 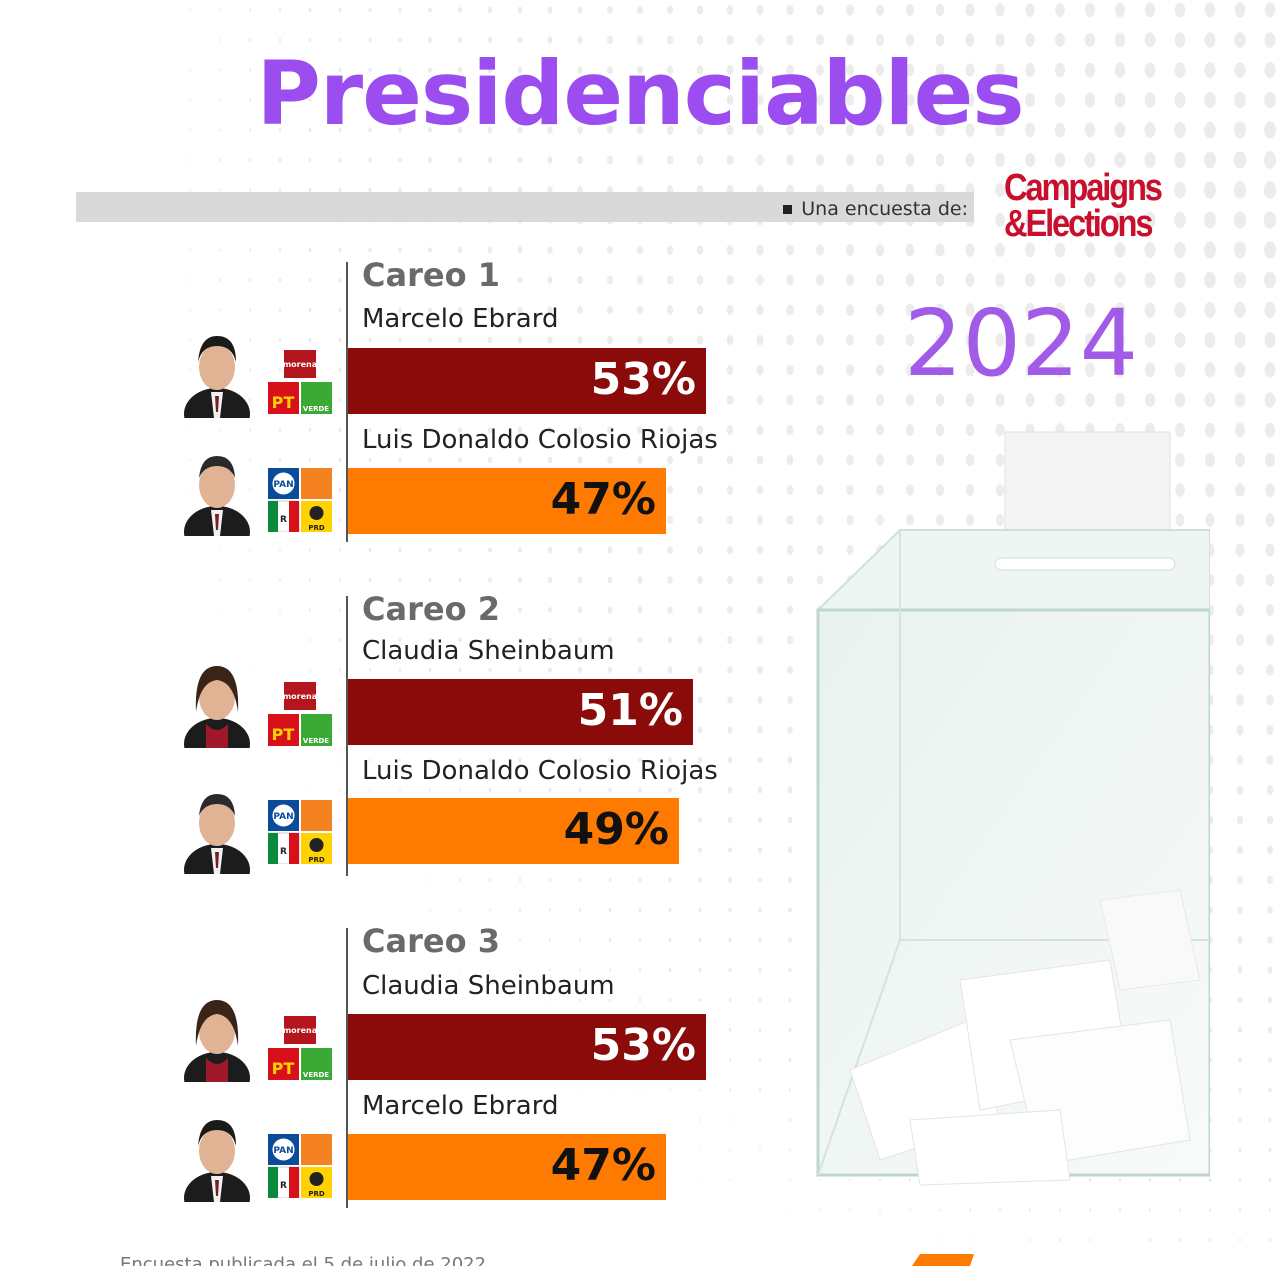 I want to click on logo-line-2: &Elections, so click(x=1079, y=224).